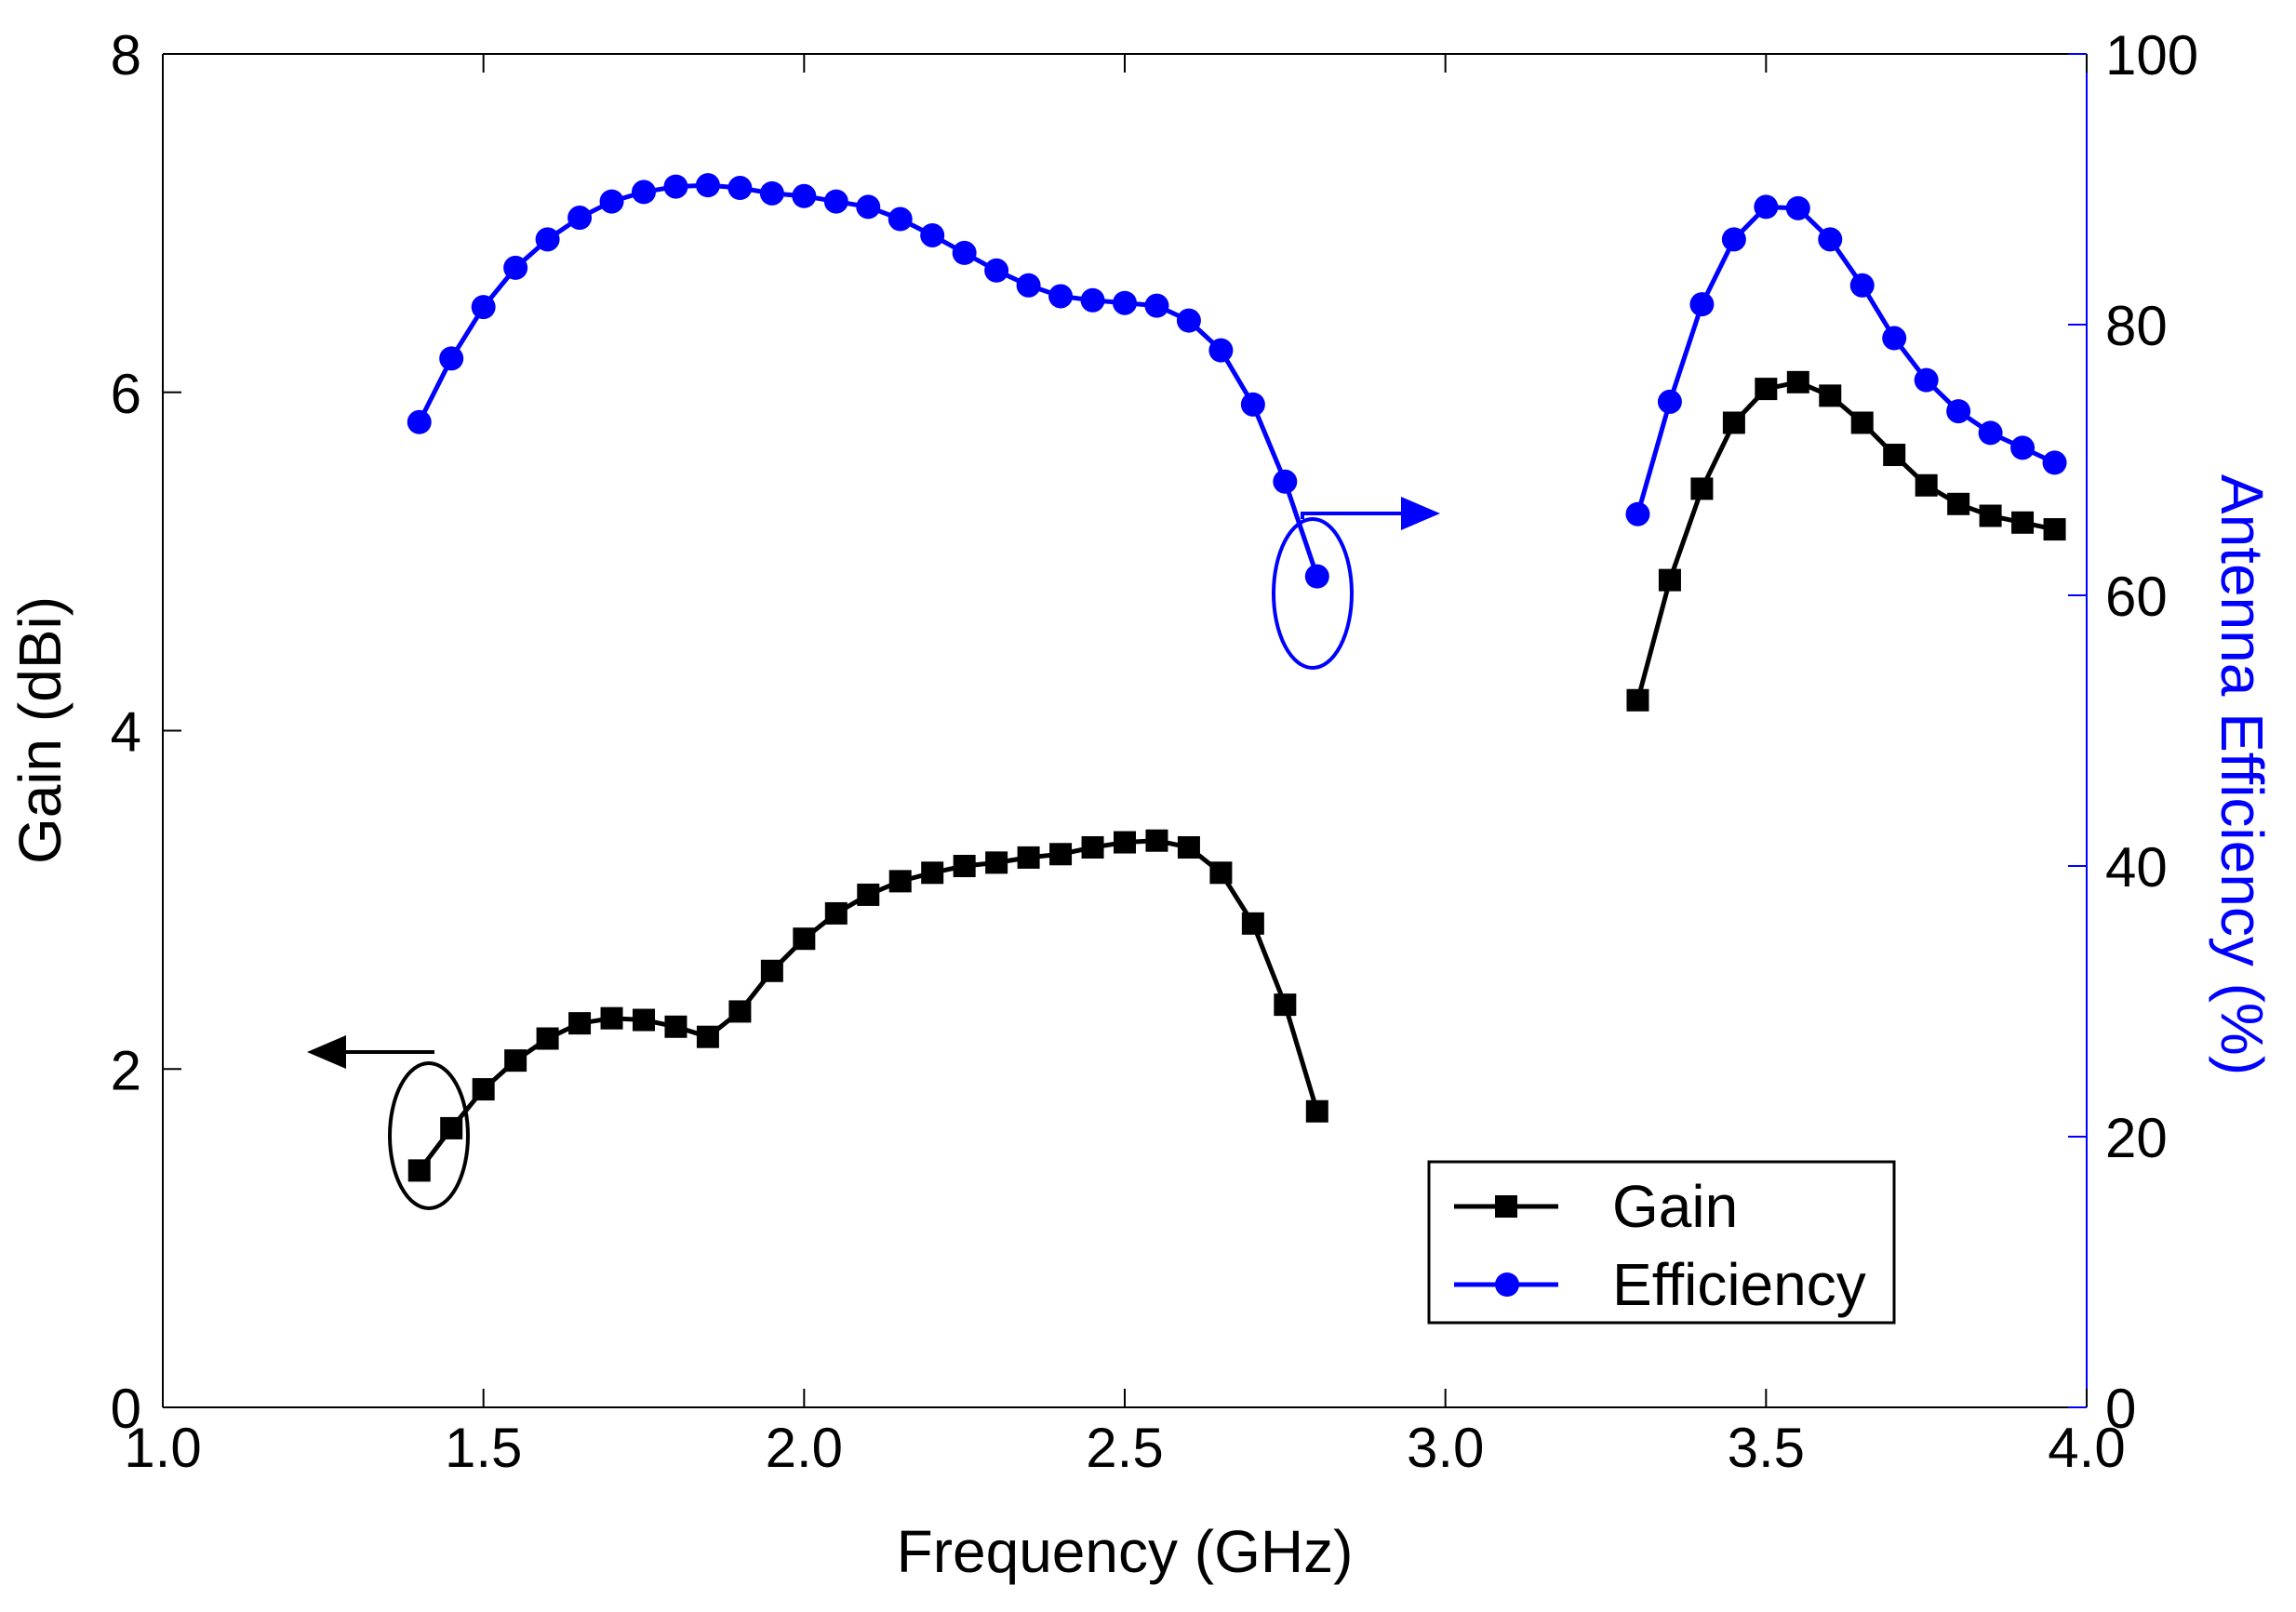 The height and width of the screenshot is (1612, 2296). Describe the element at coordinates (483, 1448) in the screenshot. I see `x-tick-label-1: 1.5` at that location.